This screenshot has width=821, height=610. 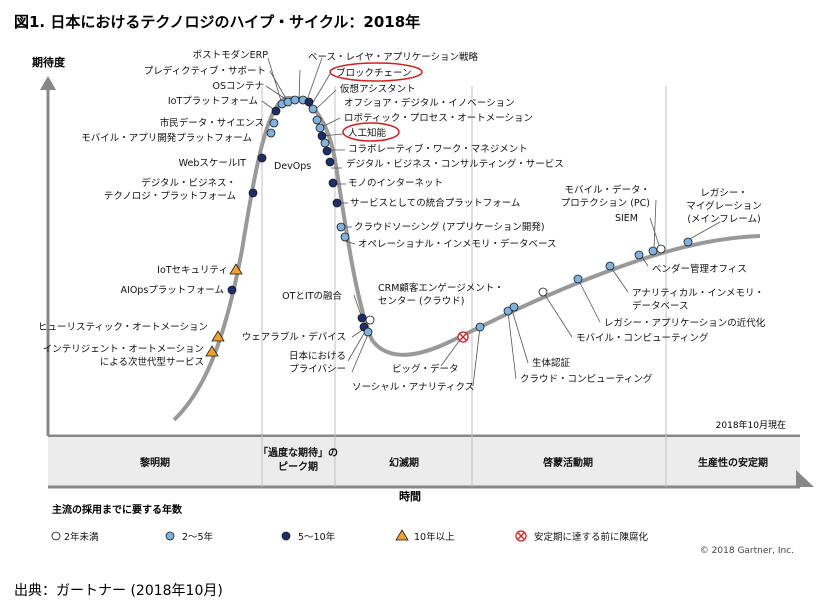 What do you see at coordinates (48, 83) in the screenshot?
I see `y-axis-arrow-icon` at bounding box center [48, 83].